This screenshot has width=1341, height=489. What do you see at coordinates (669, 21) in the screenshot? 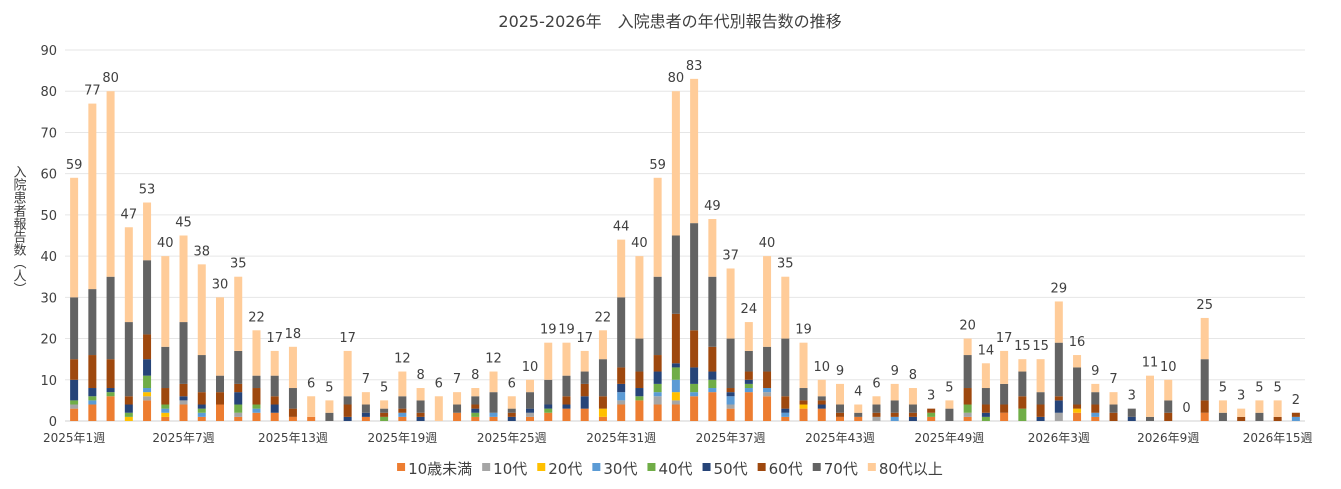
I see `chart-title: 2025-2026年 入院患者の年代別報告数の推移` at bounding box center [669, 21].